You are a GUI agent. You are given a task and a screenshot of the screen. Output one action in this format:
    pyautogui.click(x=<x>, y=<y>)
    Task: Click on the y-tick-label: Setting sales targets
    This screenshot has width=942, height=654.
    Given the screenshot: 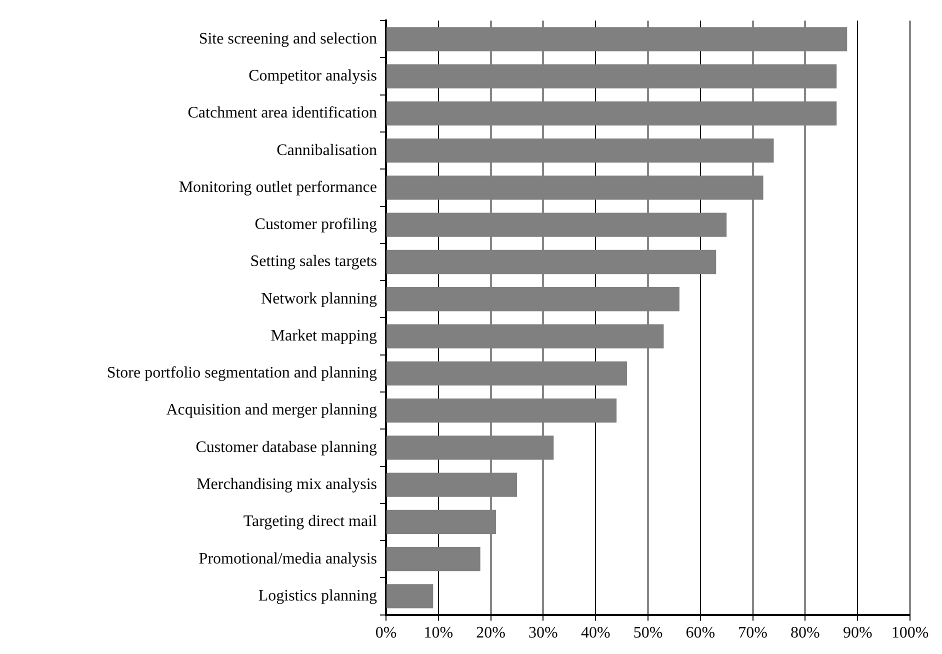 What is the action you would take?
    pyautogui.click(x=313, y=261)
    